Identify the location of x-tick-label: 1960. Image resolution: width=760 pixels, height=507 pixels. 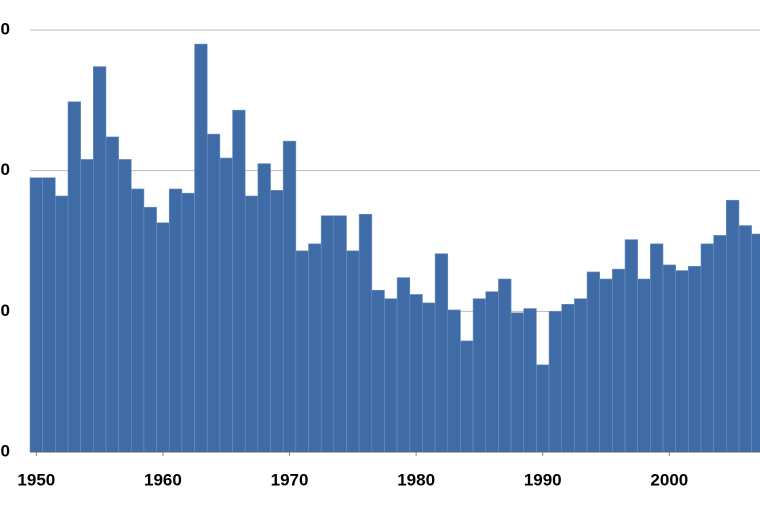
(163, 479).